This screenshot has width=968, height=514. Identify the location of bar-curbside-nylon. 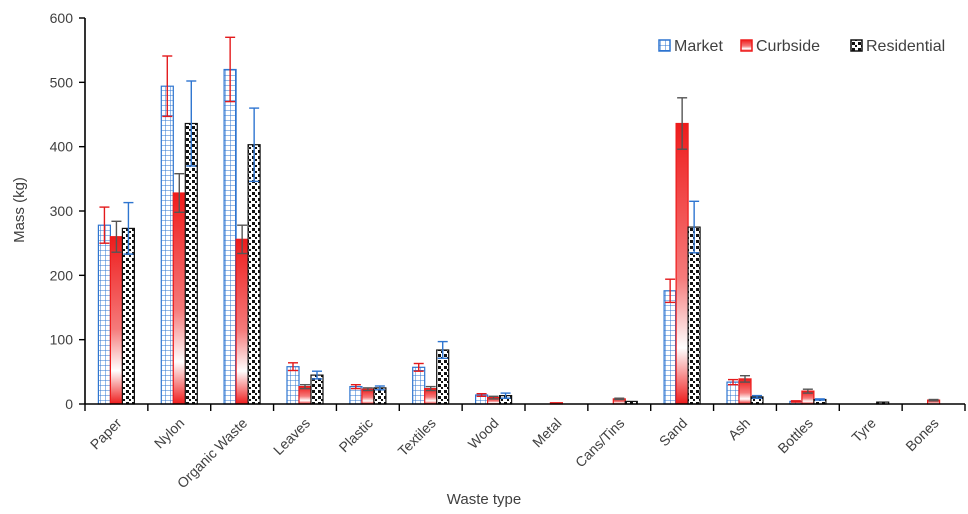
(179, 298).